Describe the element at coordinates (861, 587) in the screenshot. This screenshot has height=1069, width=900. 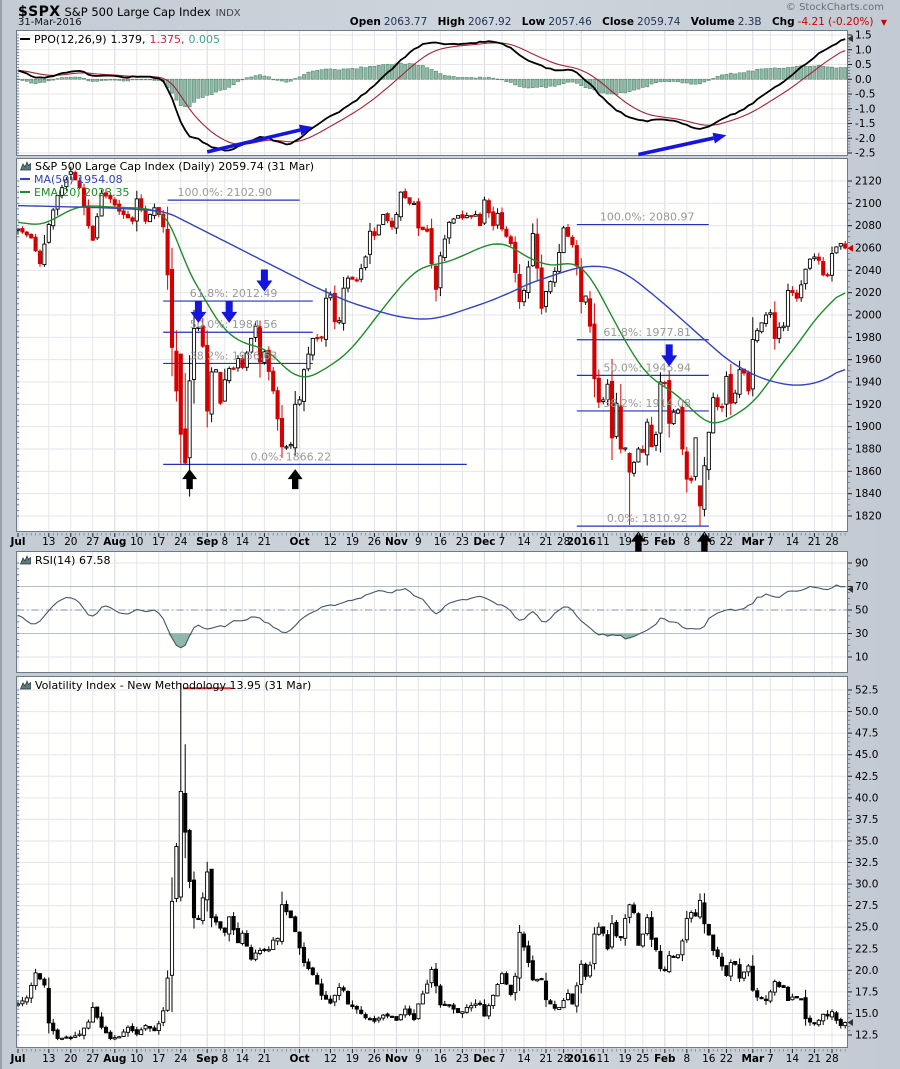
I see `y-axis-label: 70` at that location.